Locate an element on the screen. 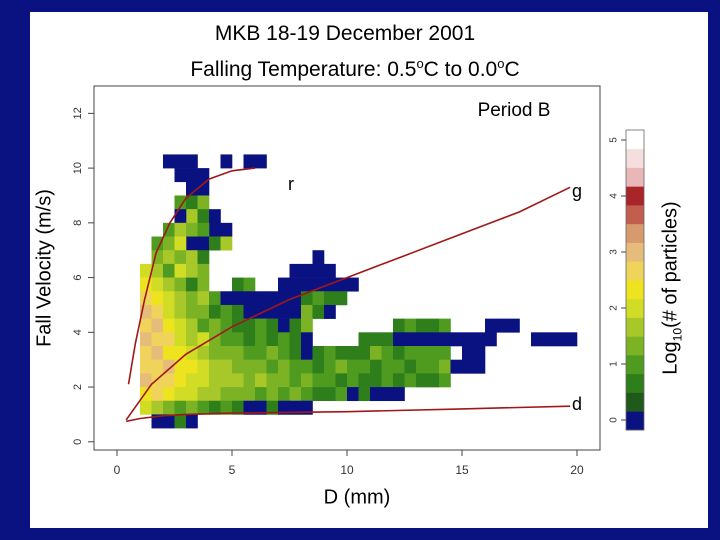 This screenshot has height=540, width=720. colorbar-tick-label: 4 is located at coordinates (614, 196).